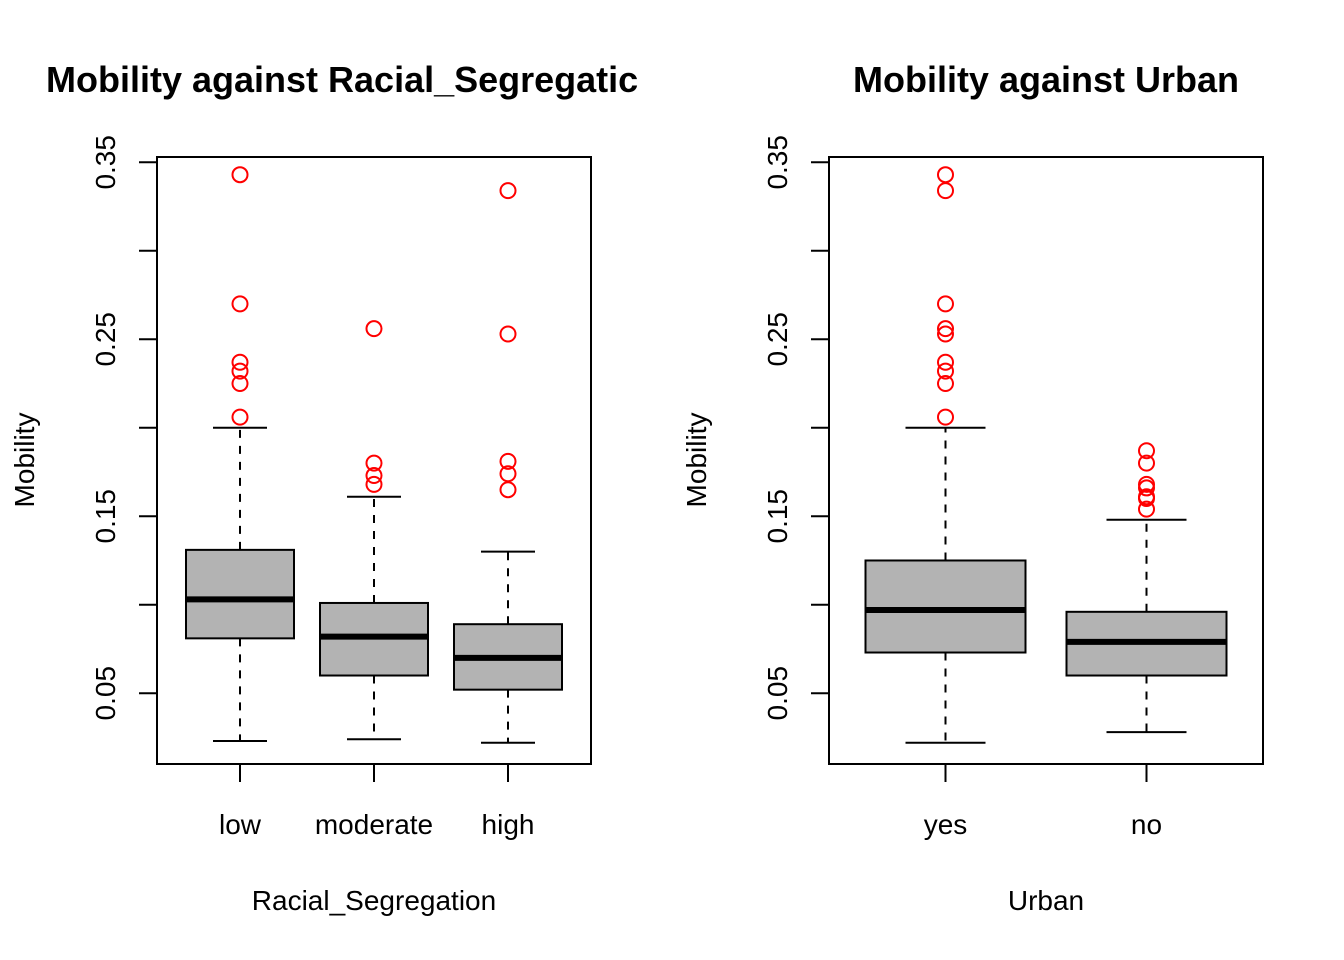 This screenshot has width=1344, height=960. I want to click on x-tick-label: high, so click(508, 824).